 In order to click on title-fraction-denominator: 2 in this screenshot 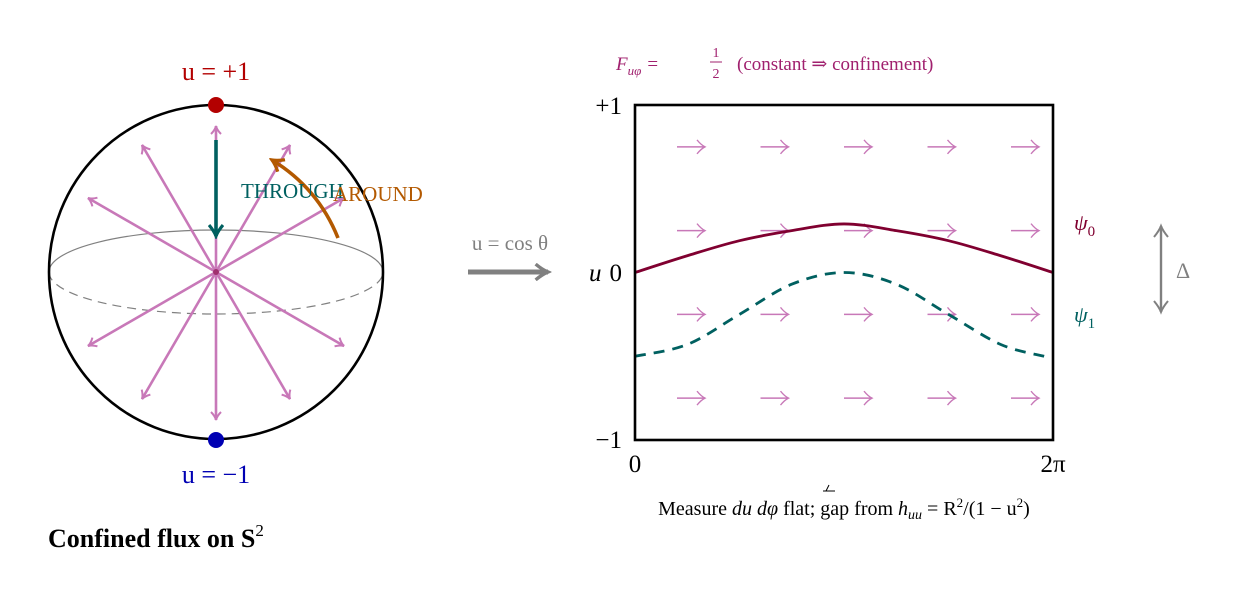, I will do `click(716, 74)`.